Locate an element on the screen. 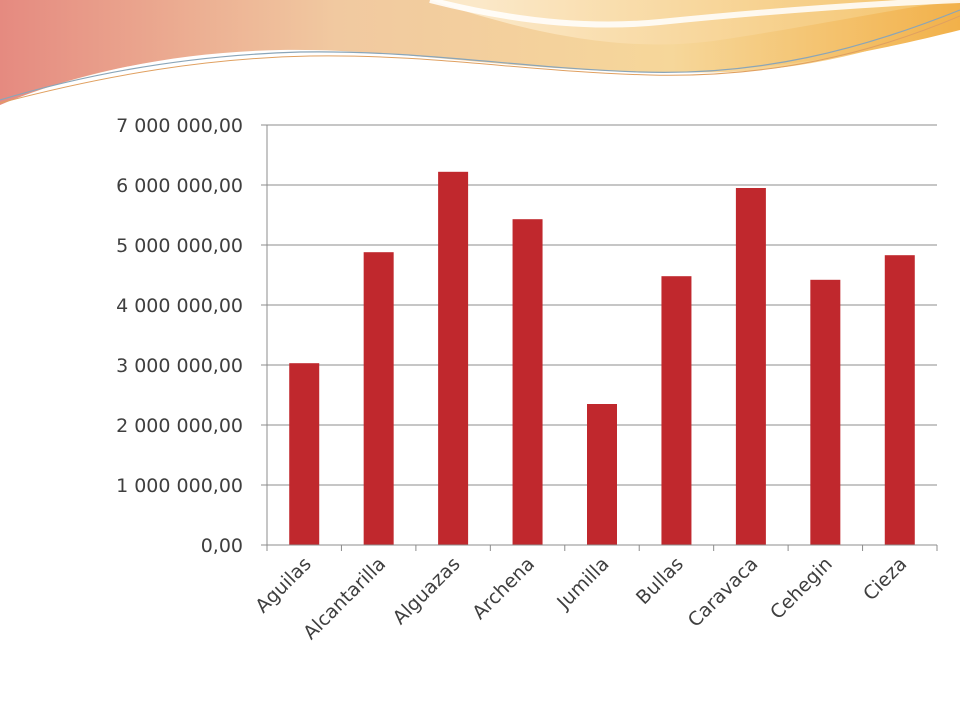 This screenshot has width=960, height=720. y-tick-label: 2 000 000,00 is located at coordinates (179, 426).